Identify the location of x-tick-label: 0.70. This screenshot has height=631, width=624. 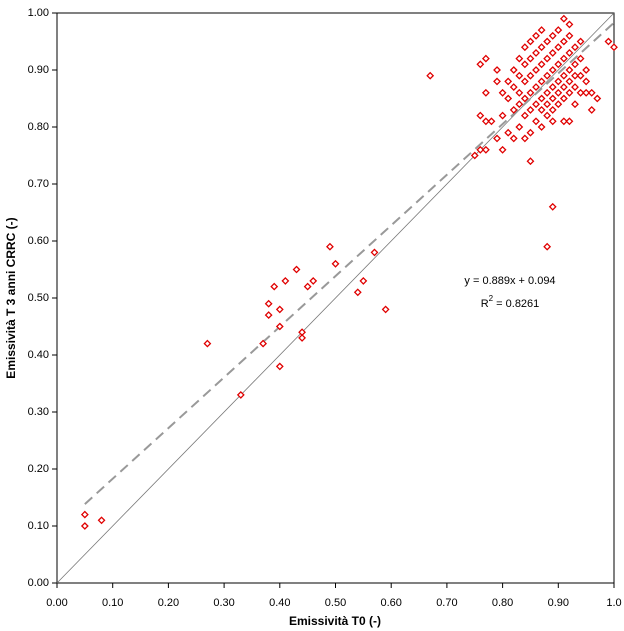
(446, 603).